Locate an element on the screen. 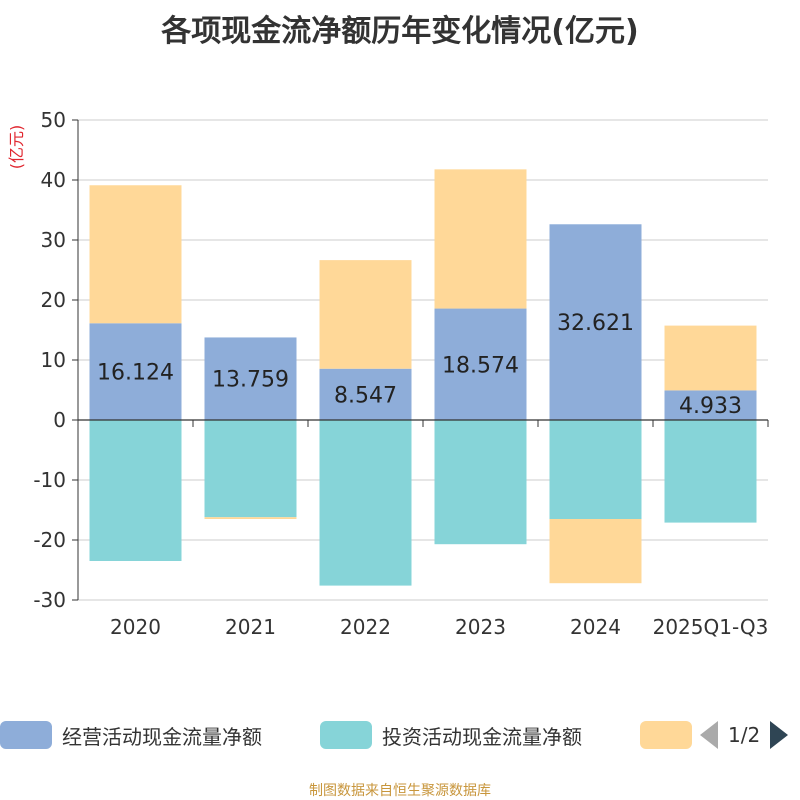 This screenshot has width=800, height=800. data-label: 16.124 is located at coordinates (135, 373).